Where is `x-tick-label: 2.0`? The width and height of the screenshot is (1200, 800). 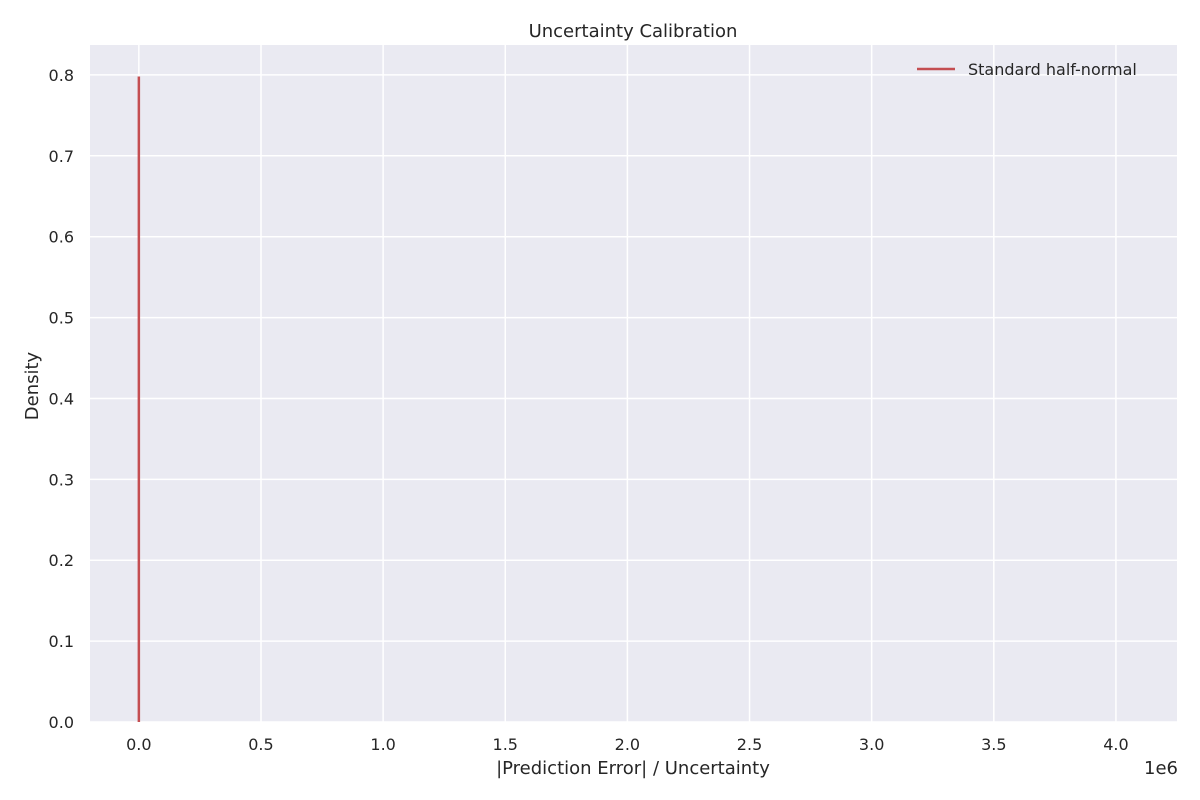
x-tick-label: 2.0 is located at coordinates (627, 744).